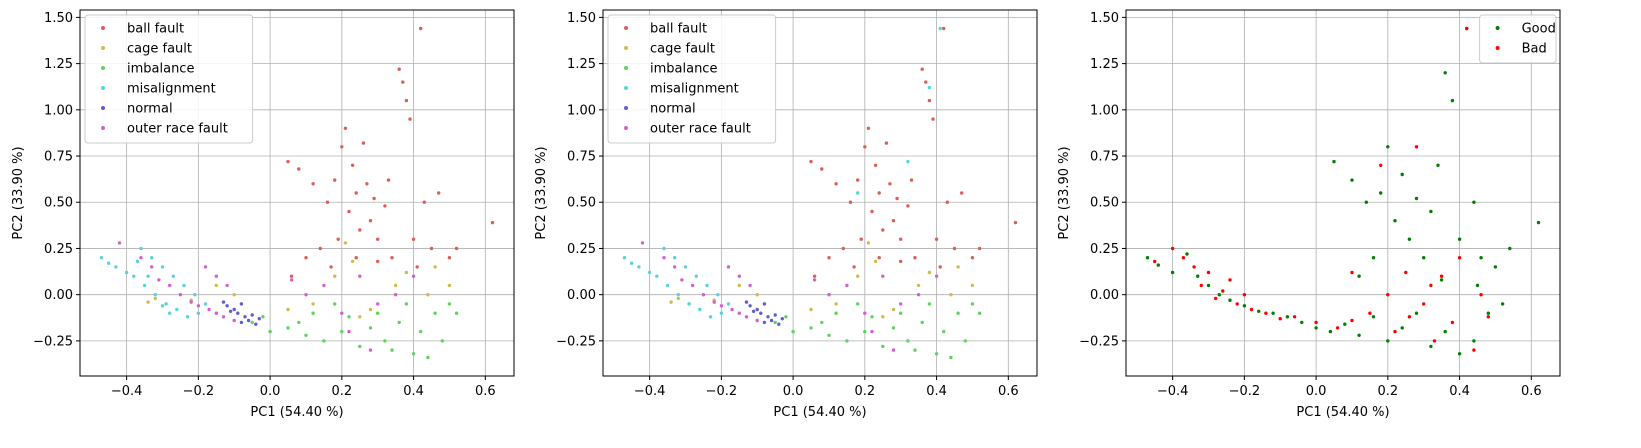 This screenshot has height=448, width=1641. I want to click on legend-label: outer race fault, so click(700, 129).